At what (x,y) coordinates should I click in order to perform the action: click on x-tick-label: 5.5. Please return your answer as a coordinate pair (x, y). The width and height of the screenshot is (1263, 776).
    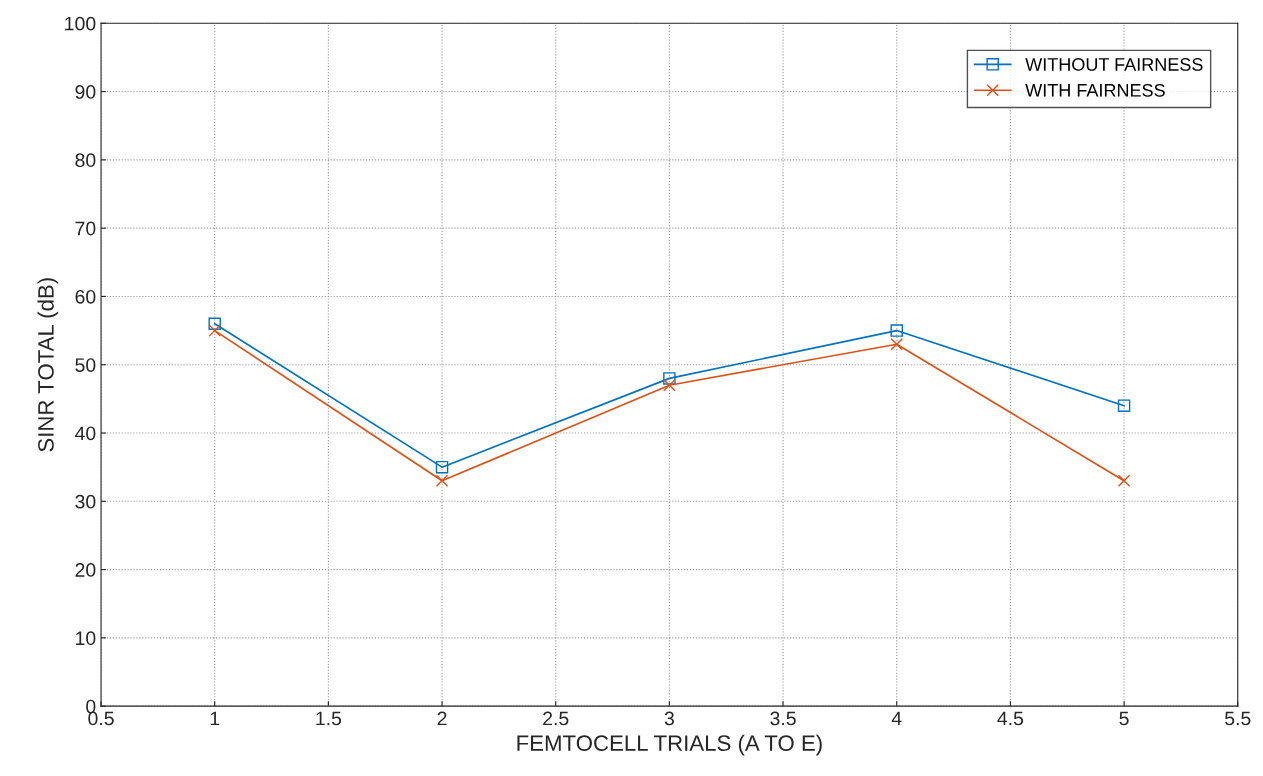
    Looking at the image, I should click on (1238, 718).